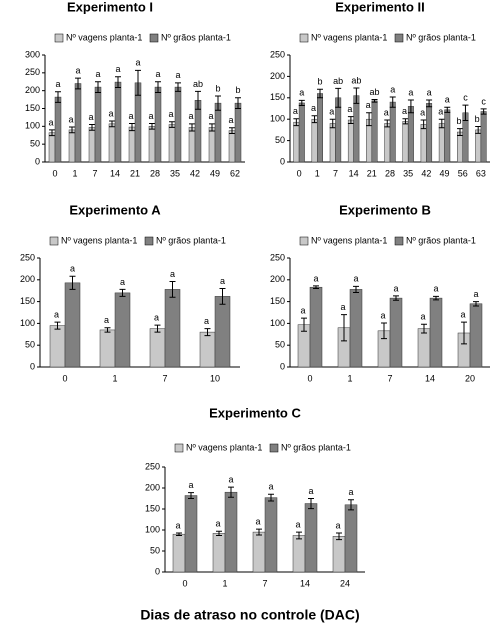 This screenshot has height=630, width=501. I want to click on x-tick-label: 1, so click(114, 378).